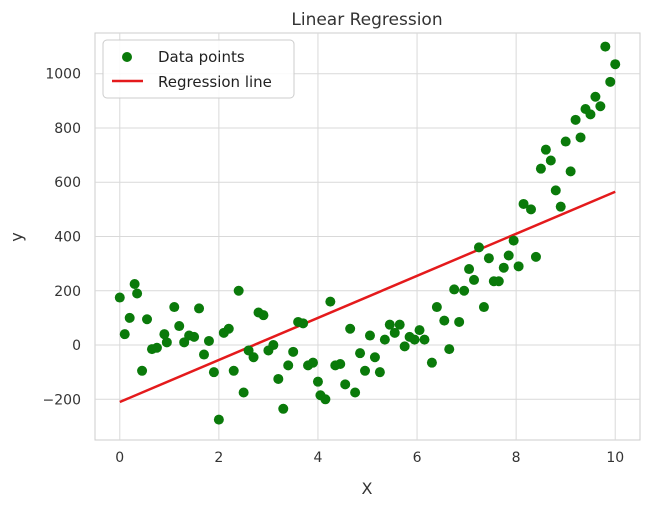 Image resolution: width=647 pixels, height=505 pixels. I want to click on legend: Data points Regression line, so click(198, 69).